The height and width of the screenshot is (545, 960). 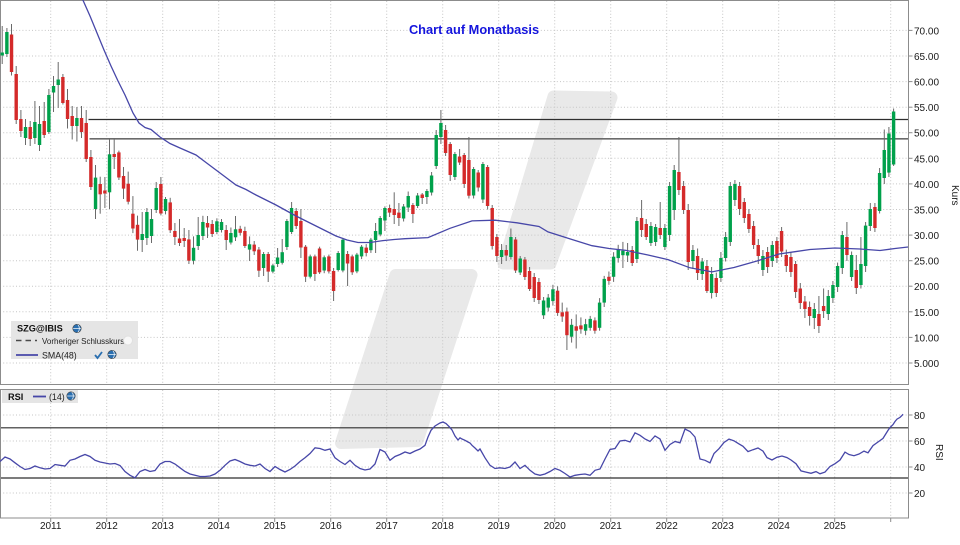 What do you see at coordinates (926, 236) in the screenshot?
I see `svg-text: 30.00` at bounding box center [926, 236].